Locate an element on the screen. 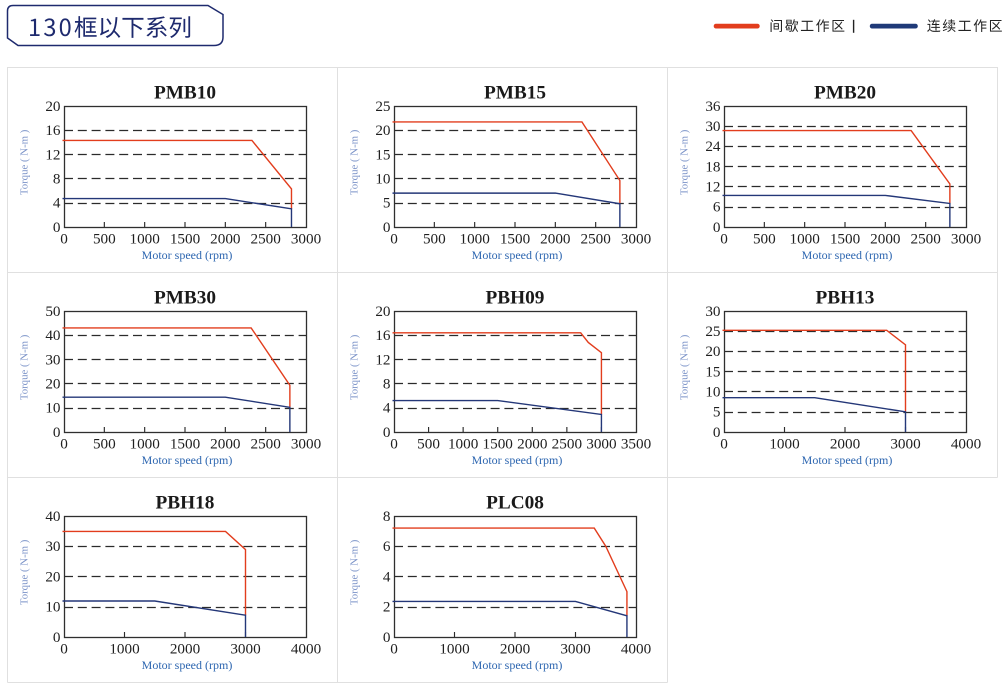  svg-text: 50 is located at coordinates (53, 311).